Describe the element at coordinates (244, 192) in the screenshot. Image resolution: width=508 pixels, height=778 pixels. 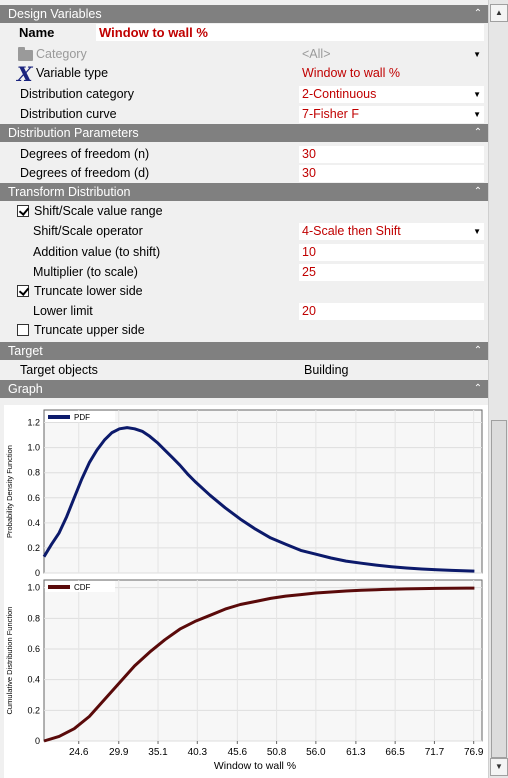
I see `section-header-transform-distribution: Transform Distribution ⌃` at that location.